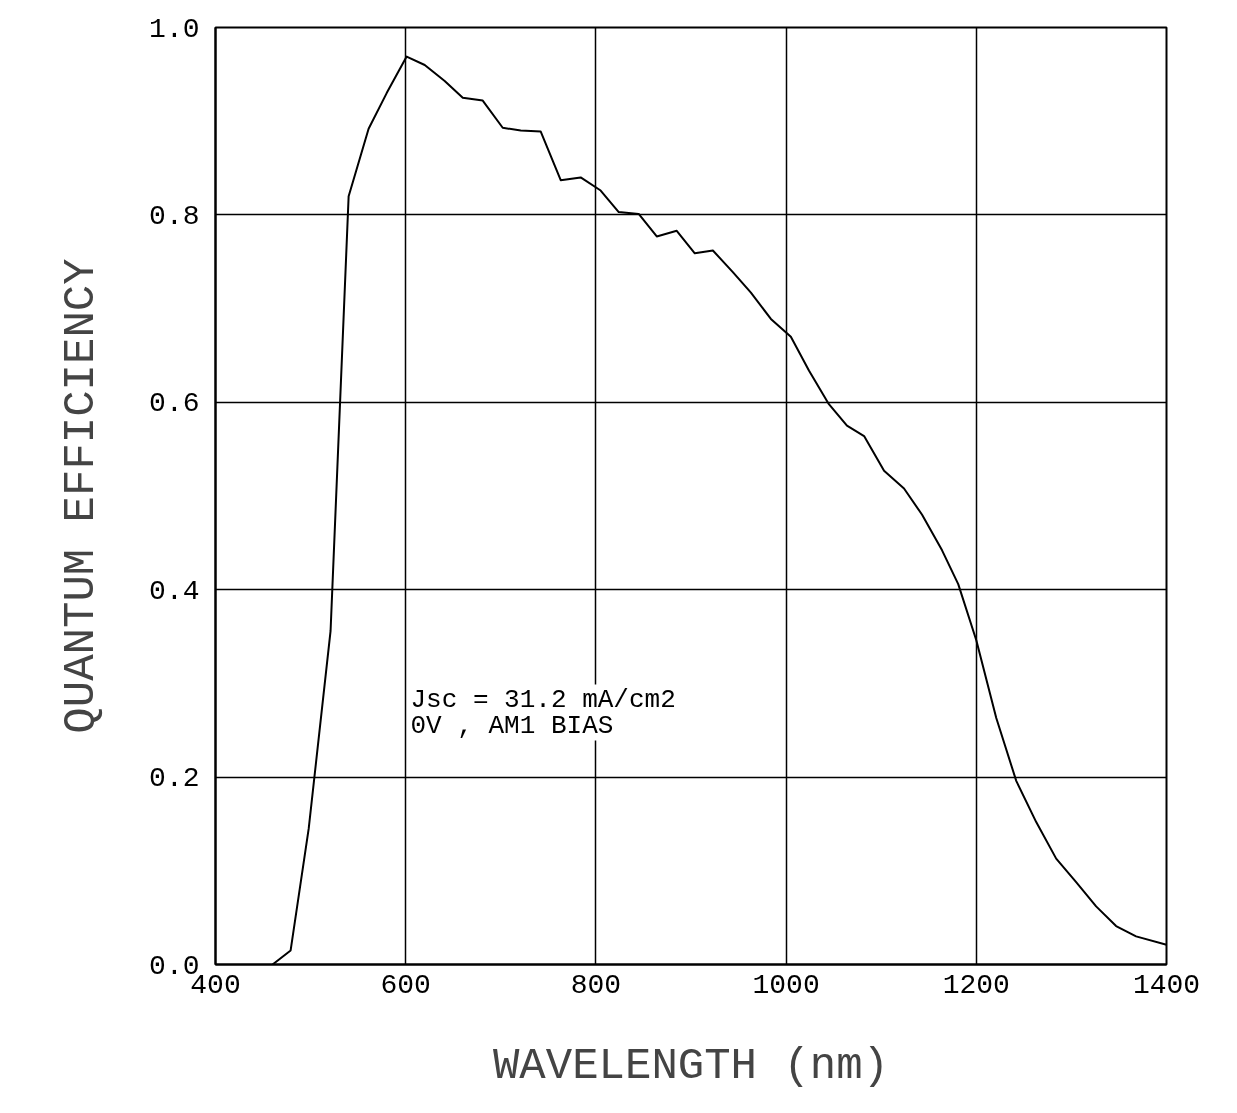 The image size is (1237, 1113). Describe the element at coordinates (81, 496) in the screenshot. I see `y-axis-title: QUANTUM EFFICIENCY` at that location.